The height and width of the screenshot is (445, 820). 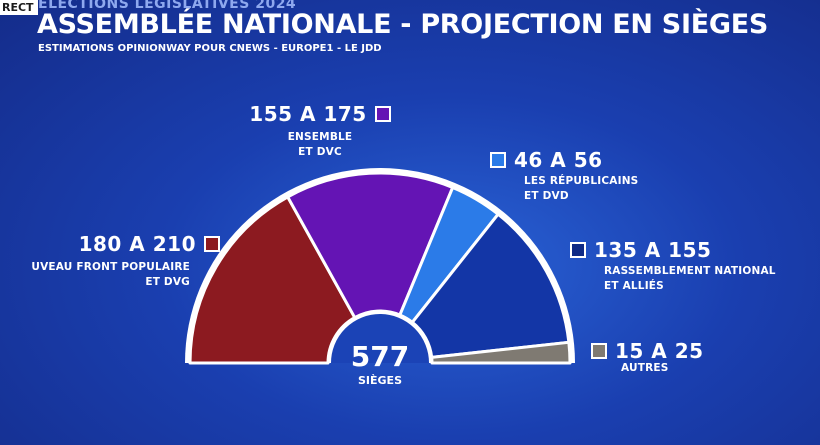 I want to click on legend-name-rn: RASSEMBLEMENT NATIONAL, so click(x=690, y=271).